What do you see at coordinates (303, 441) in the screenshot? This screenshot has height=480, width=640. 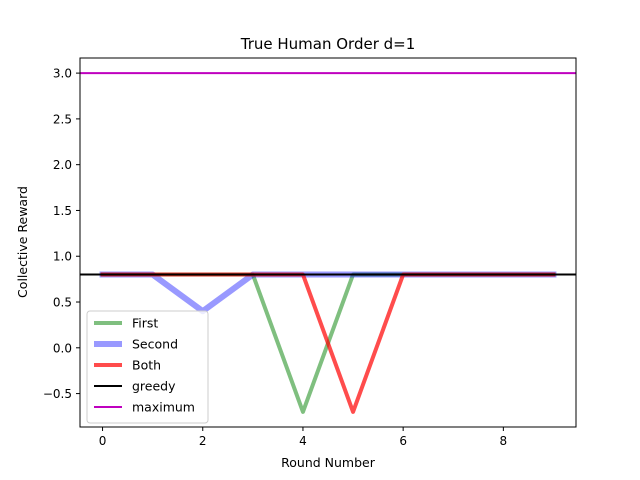 I see `x-tick-label: 4` at bounding box center [303, 441].